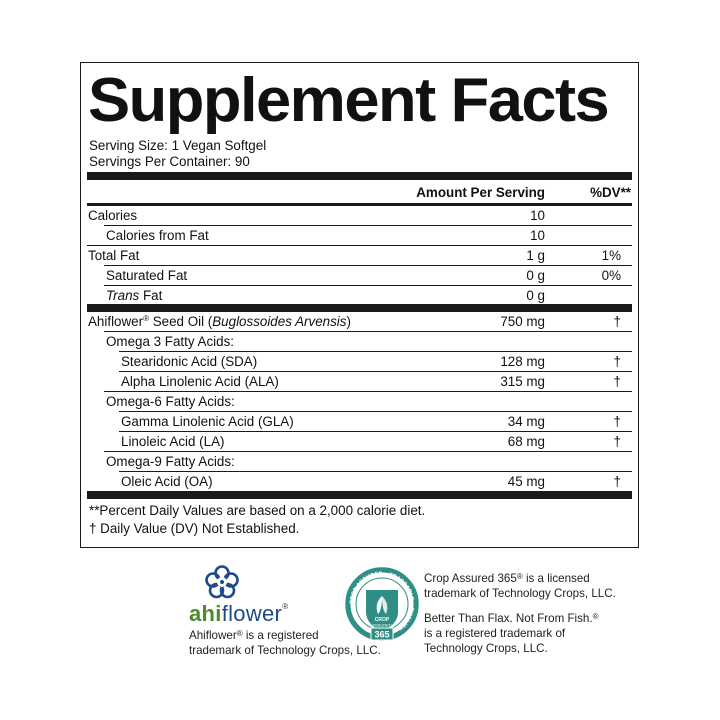 The height and width of the screenshot is (720, 720). What do you see at coordinates (359, 176) in the screenshot?
I see `thick-divider-top` at bounding box center [359, 176].